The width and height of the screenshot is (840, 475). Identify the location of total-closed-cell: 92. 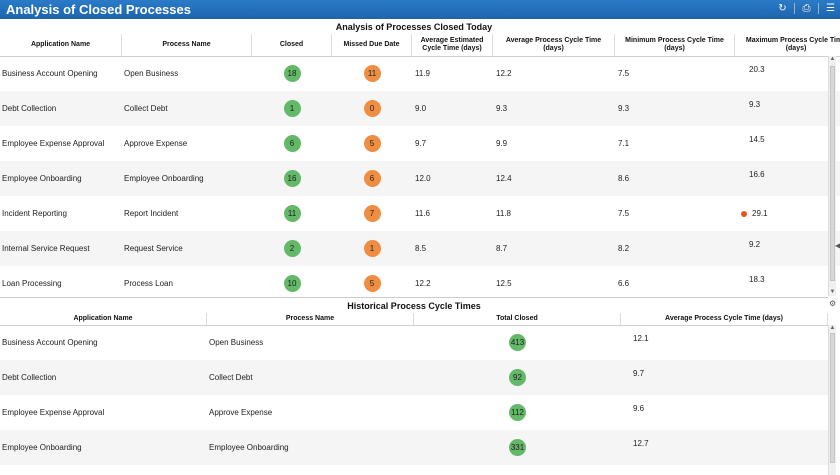
(517, 377).